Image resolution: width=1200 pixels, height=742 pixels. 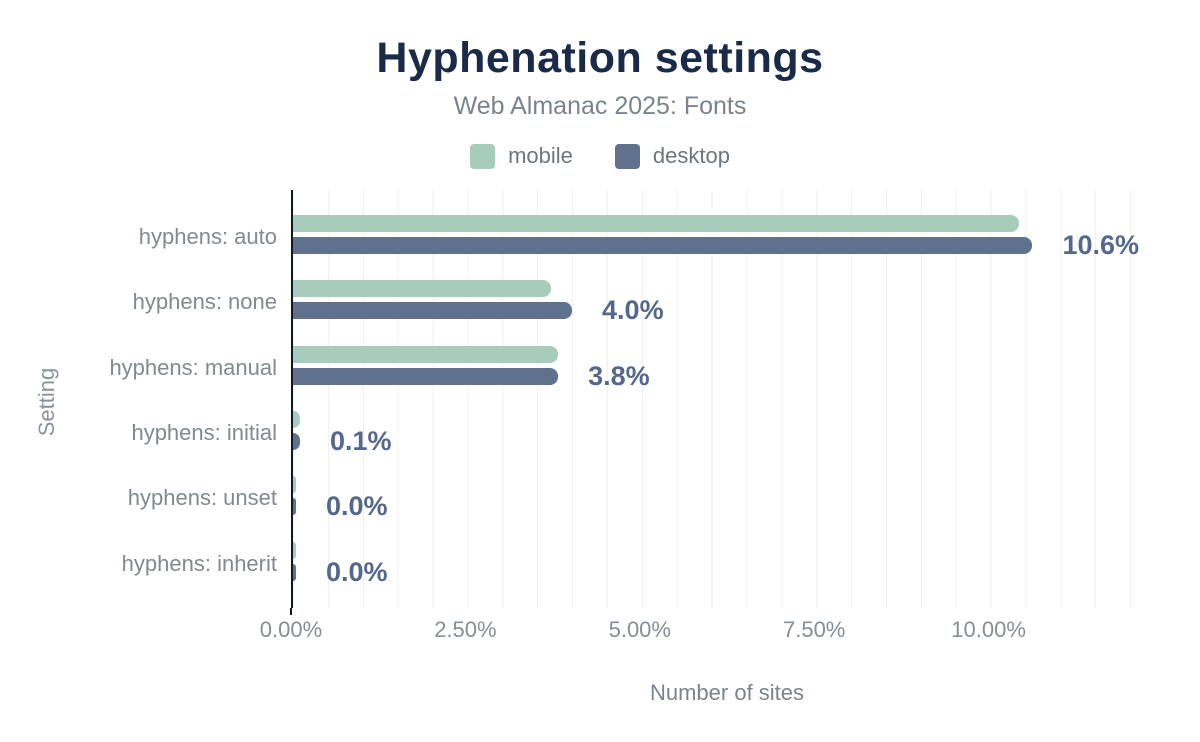 What do you see at coordinates (727, 692) in the screenshot?
I see `x-axis-title: Number of sites` at bounding box center [727, 692].